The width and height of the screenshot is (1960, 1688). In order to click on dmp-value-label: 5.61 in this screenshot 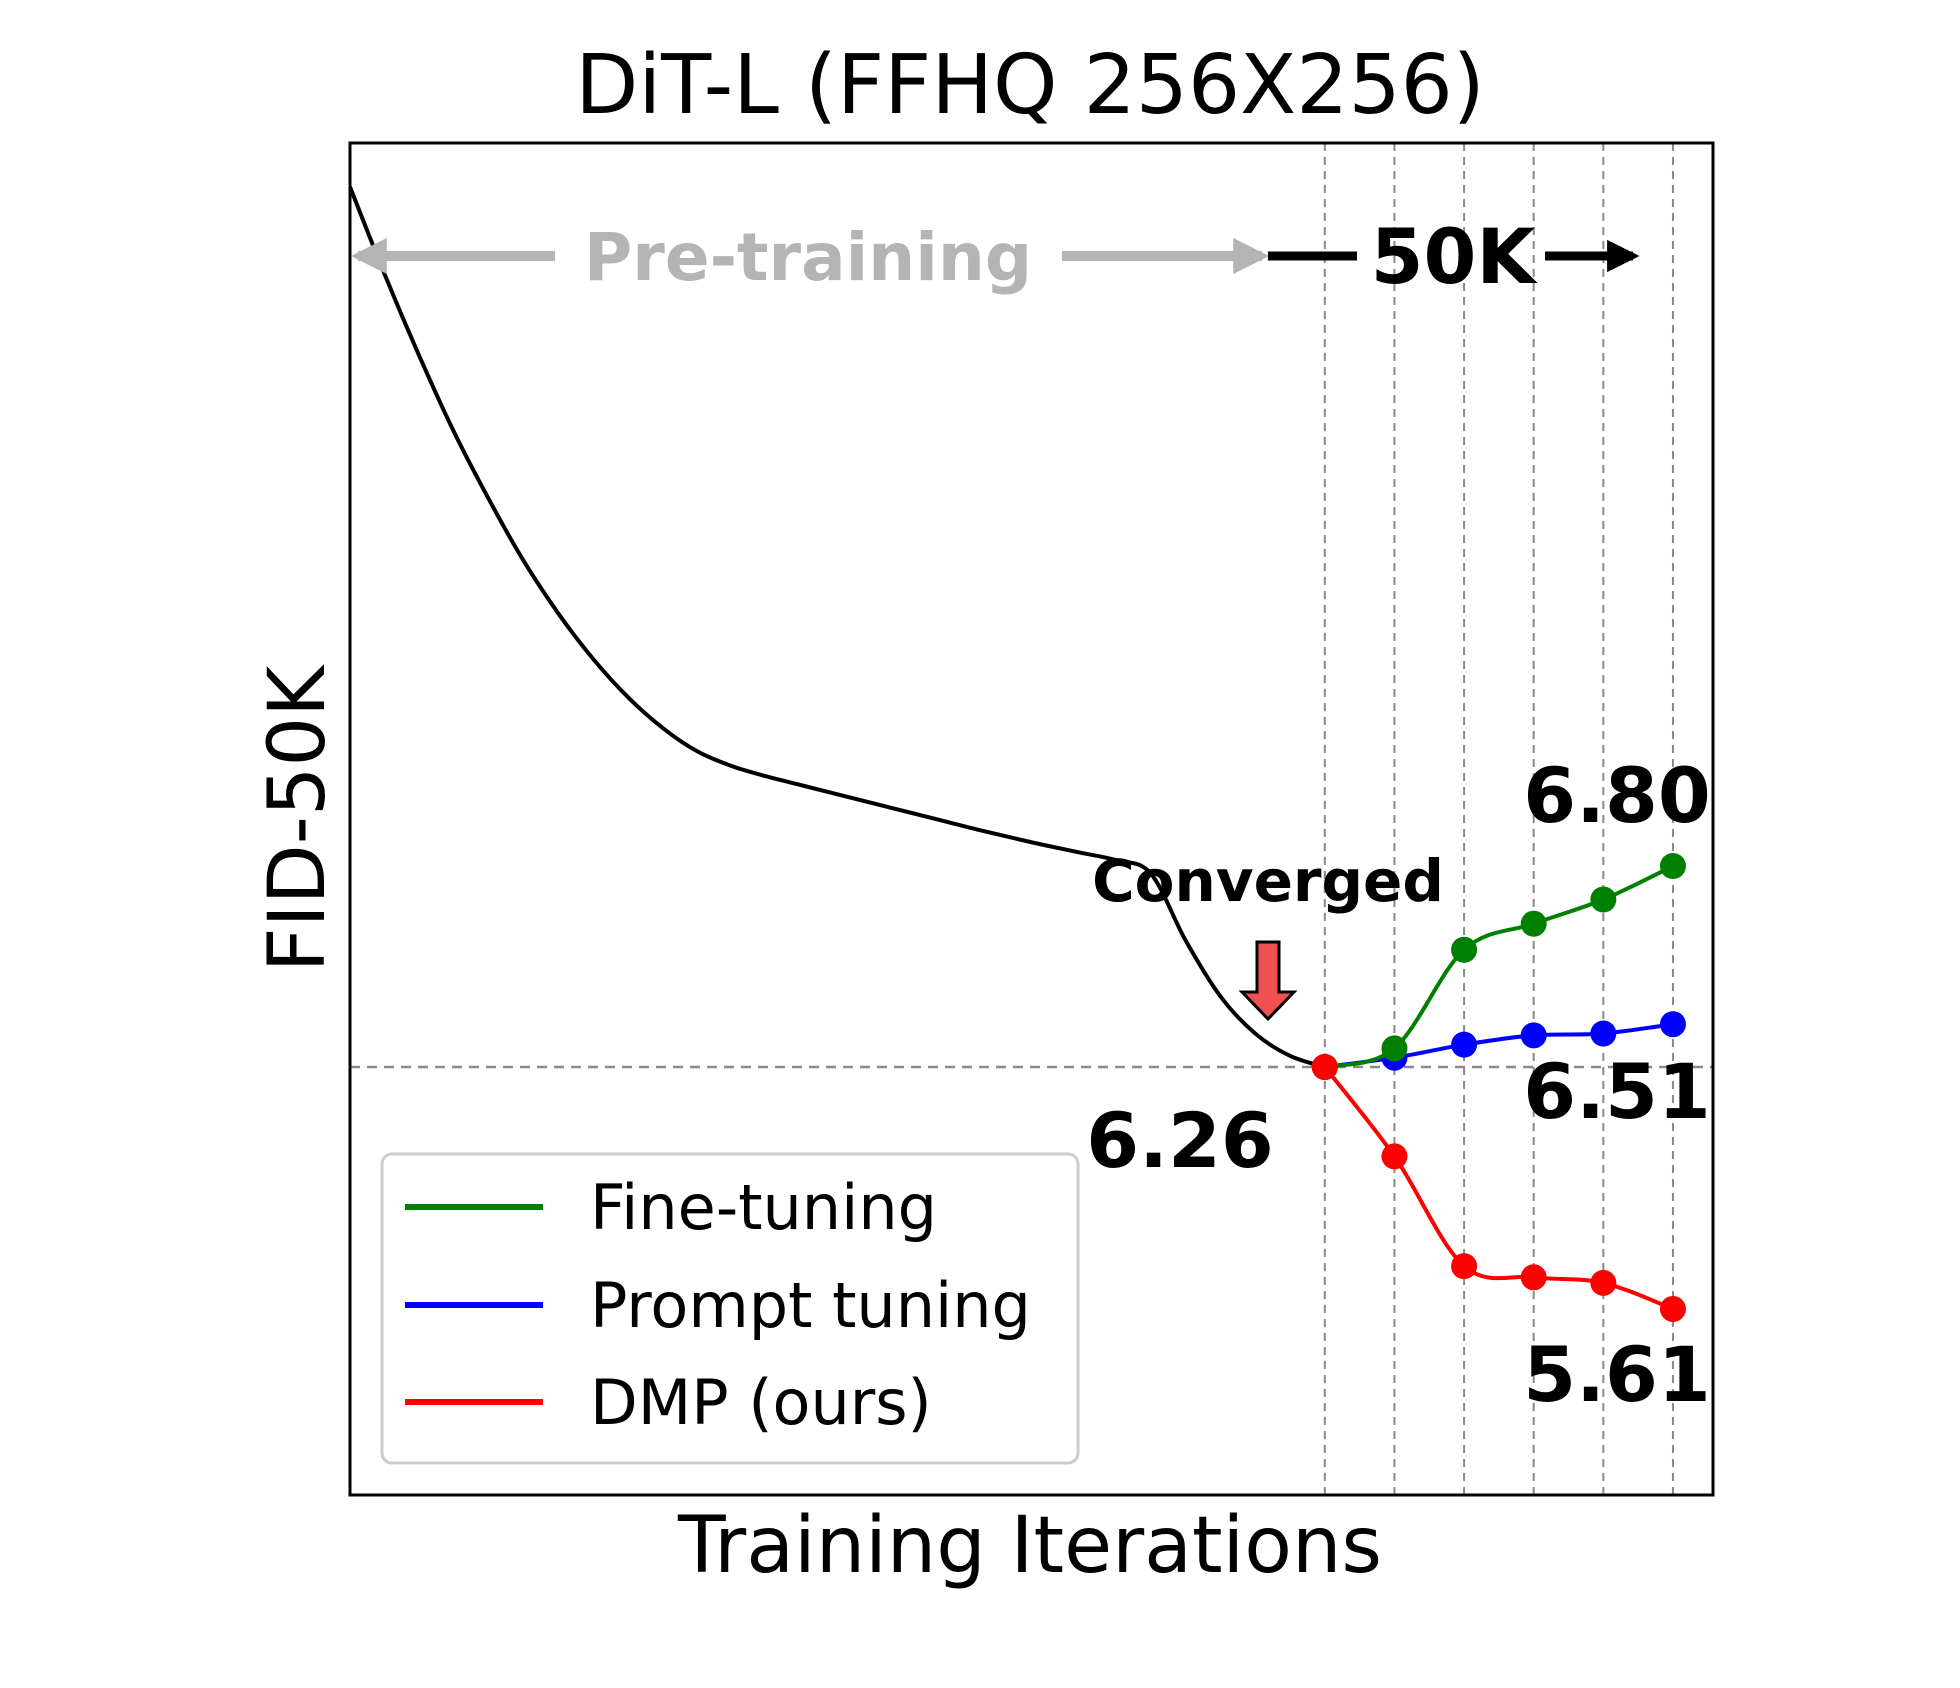, I will do `click(1617, 1374)`.